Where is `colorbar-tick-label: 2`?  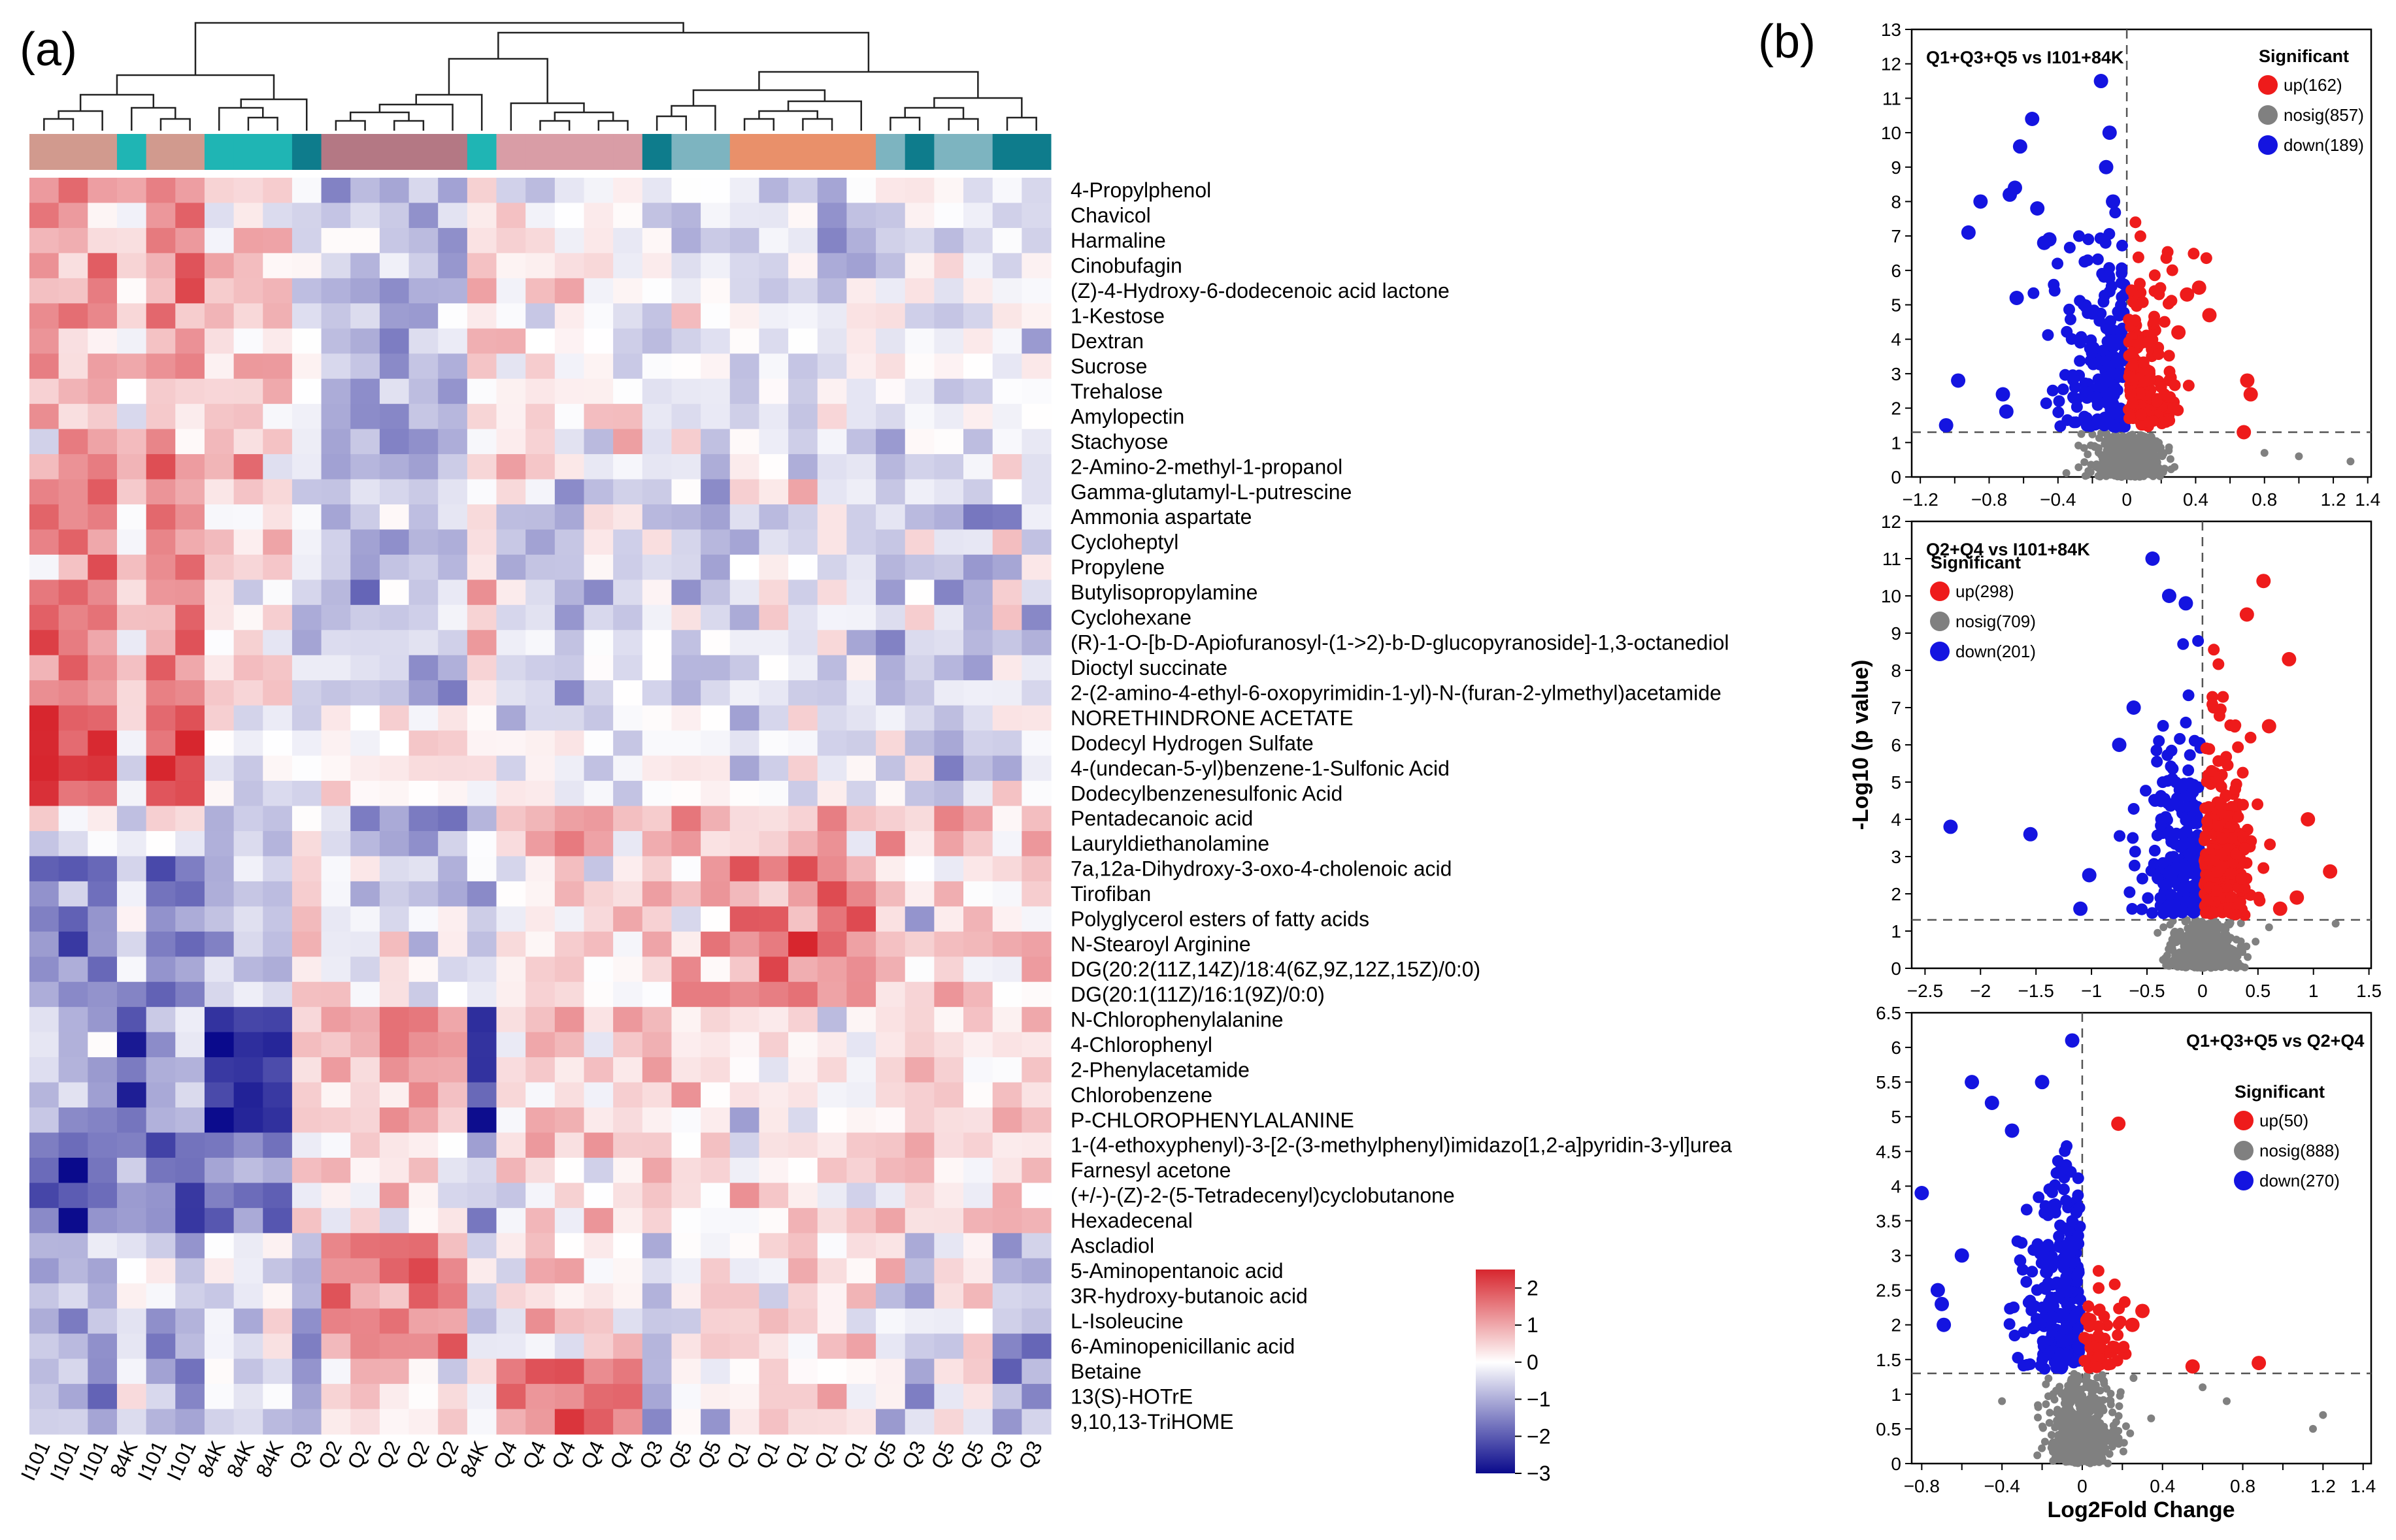 colorbar-tick-label: 2 is located at coordinates (1533, 1288).